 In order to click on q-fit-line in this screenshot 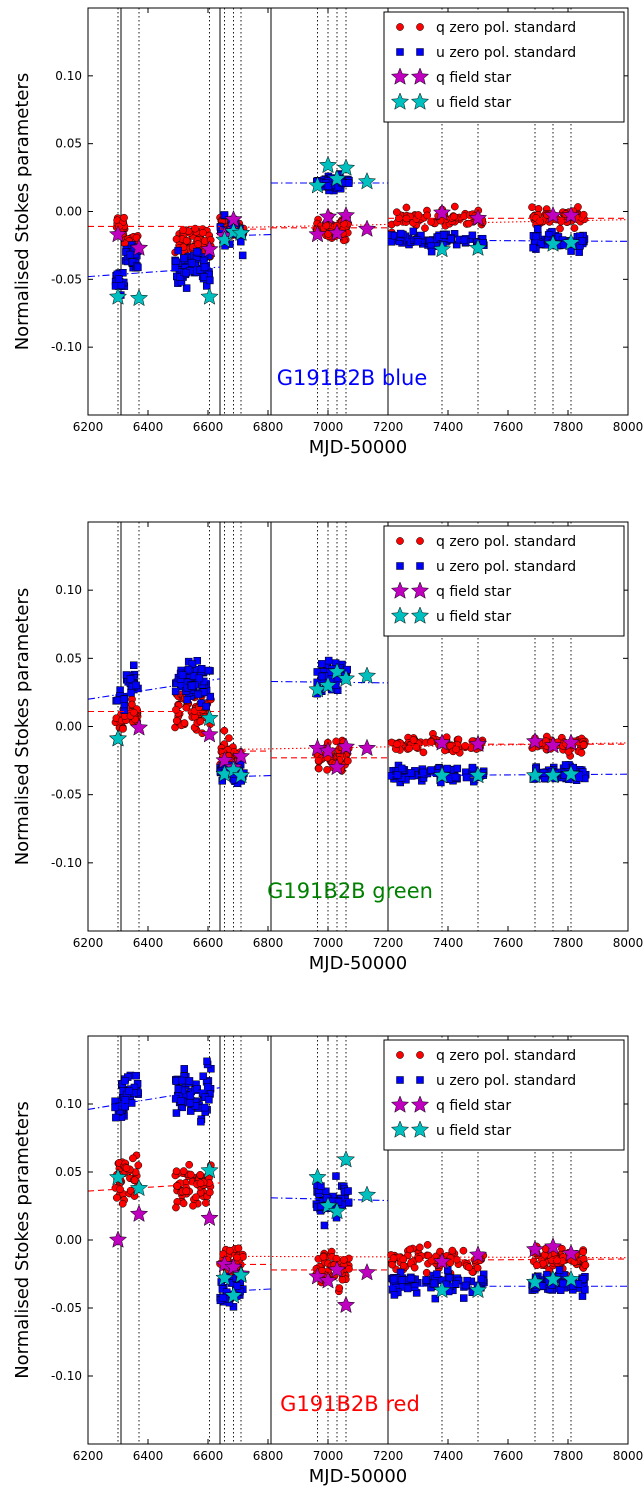, I will do `click(507, 1259)`.